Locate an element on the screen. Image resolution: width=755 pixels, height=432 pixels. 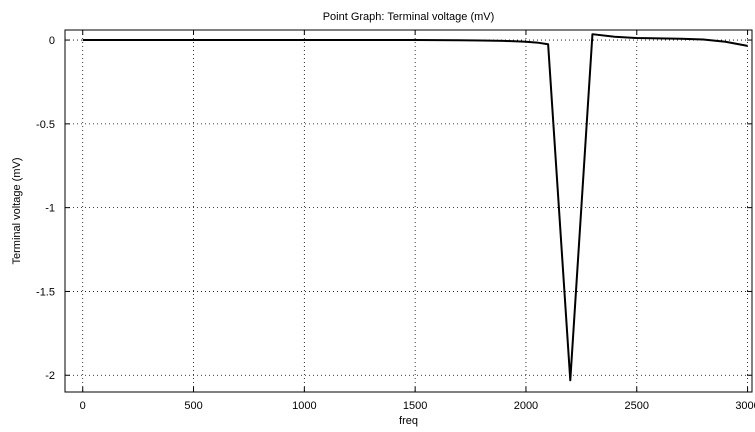
x-tick-label: 500 is located at coordinates (193, 406).